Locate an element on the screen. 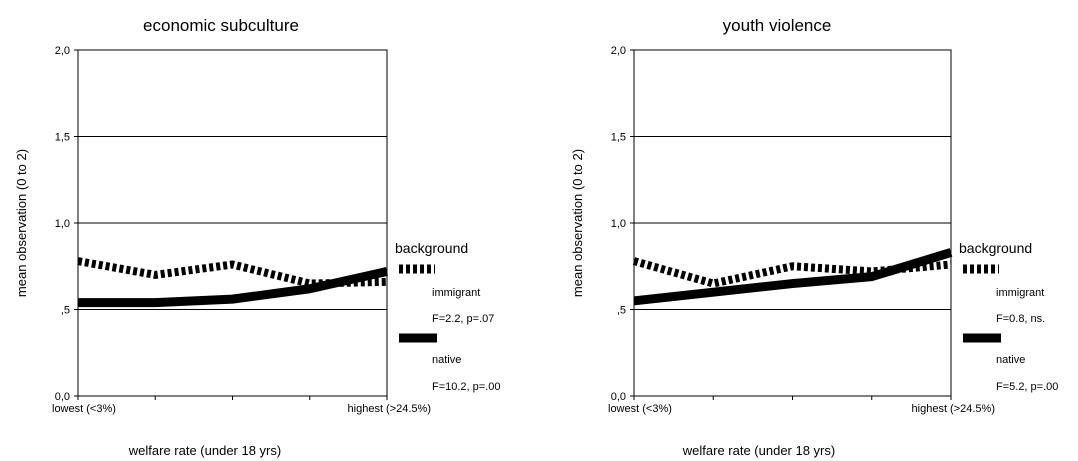 The height and width of the screenshot is (461, 1078). legend-stat-immigrant: F=0.8, ns. is located at coordinates (1020, 319).